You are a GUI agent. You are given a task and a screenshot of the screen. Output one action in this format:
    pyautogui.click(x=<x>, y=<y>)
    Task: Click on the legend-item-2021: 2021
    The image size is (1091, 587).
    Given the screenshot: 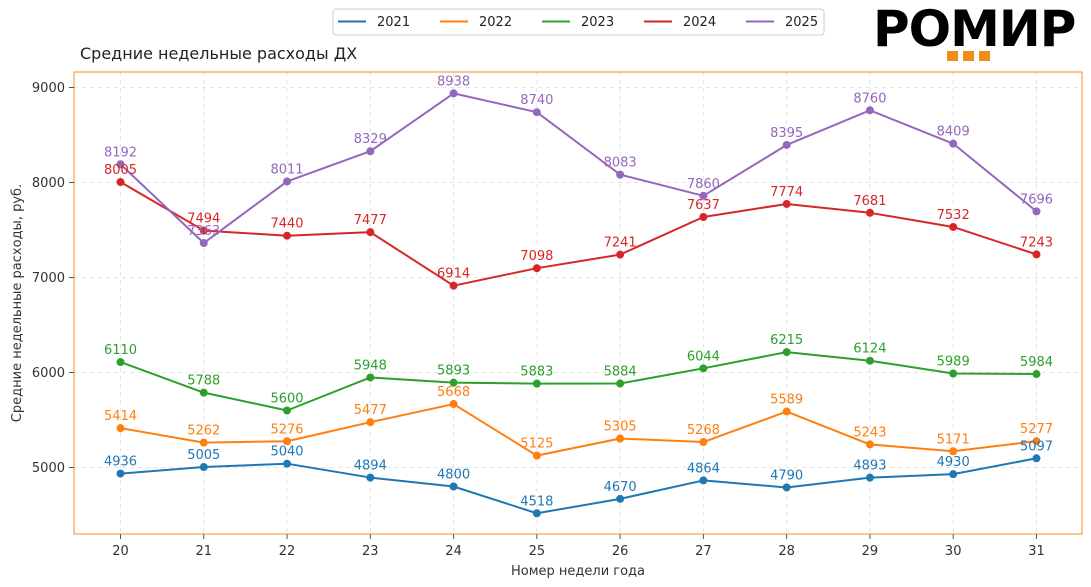 What is the action you would take?
    pyautogui.click(x=374, y=22)
    